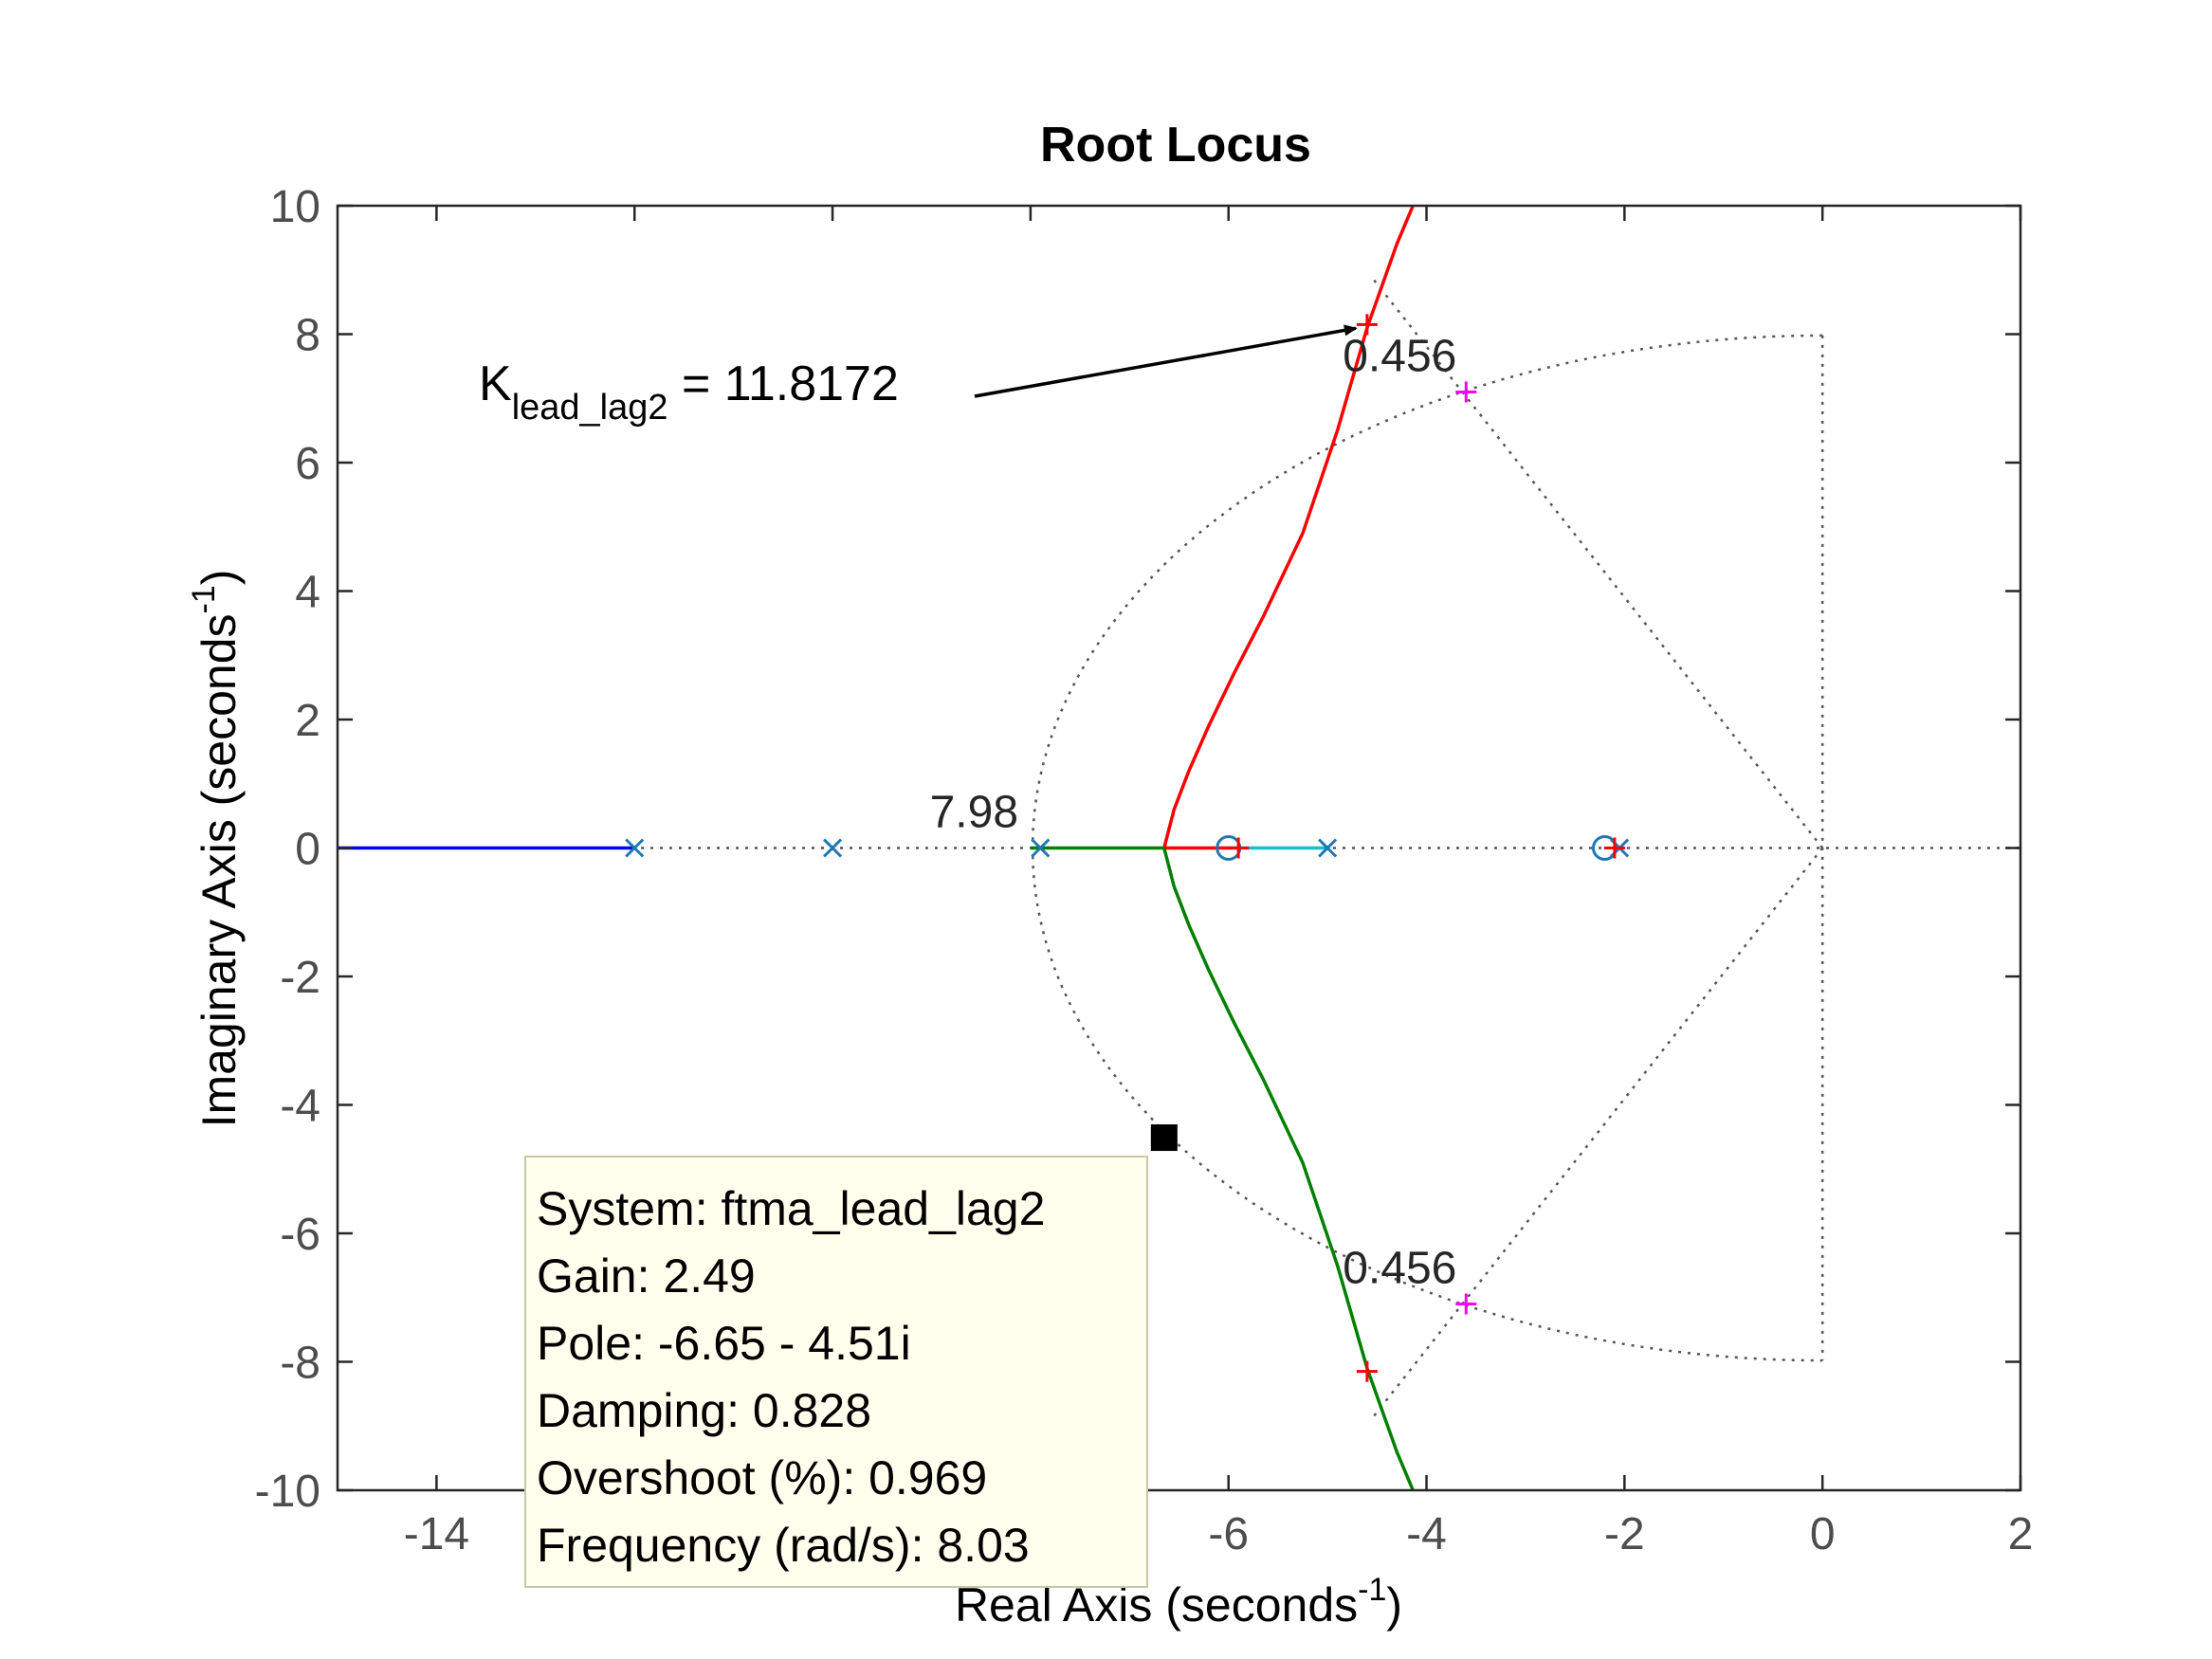 The image size is (2212, 1659). I want to click on grid-label: 7.98, so click(974, 813).